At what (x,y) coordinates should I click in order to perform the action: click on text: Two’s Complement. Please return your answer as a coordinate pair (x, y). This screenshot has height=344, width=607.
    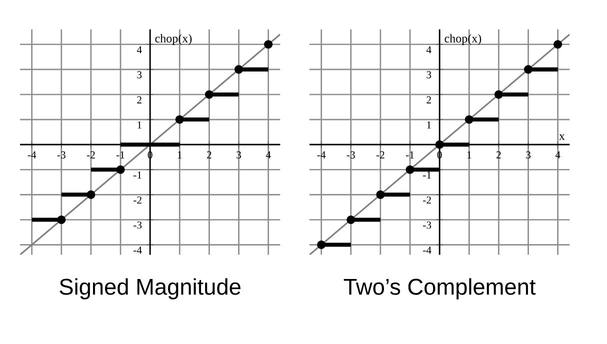
    Looking at the image, I should click on (440, 289).